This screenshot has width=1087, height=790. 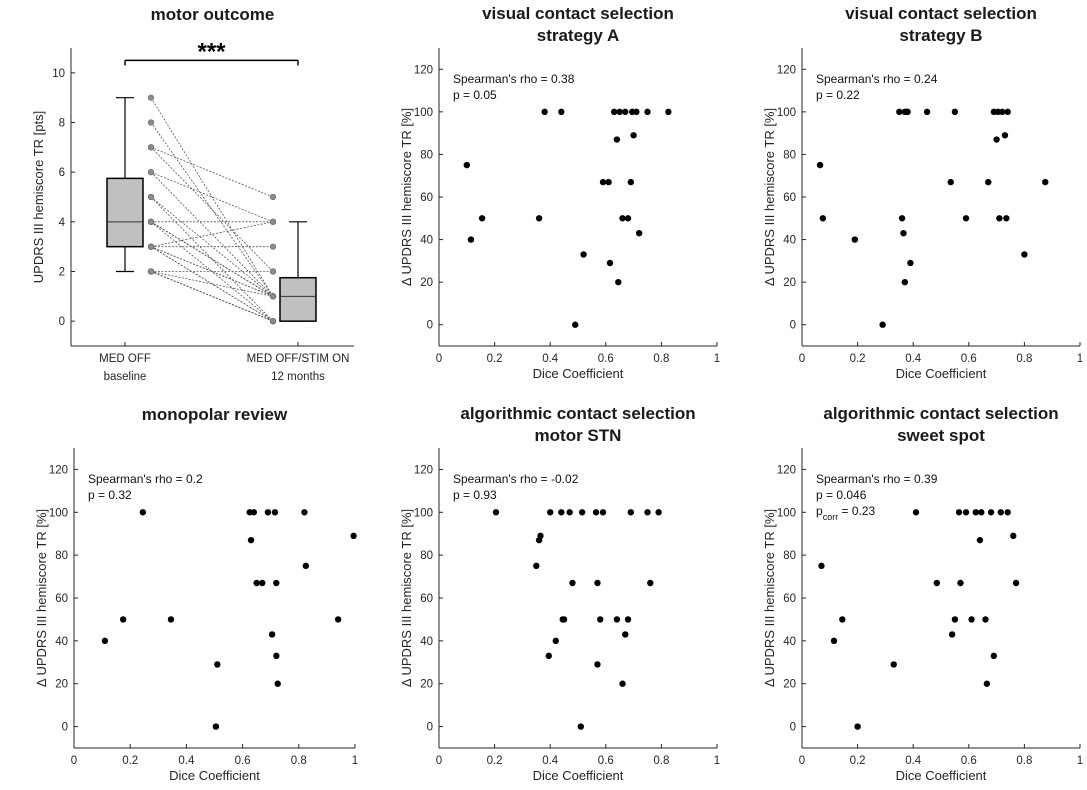 I want to click on y-axis-label: UPDRS III hemiscore TR [pts], so click(x=38, y=197).